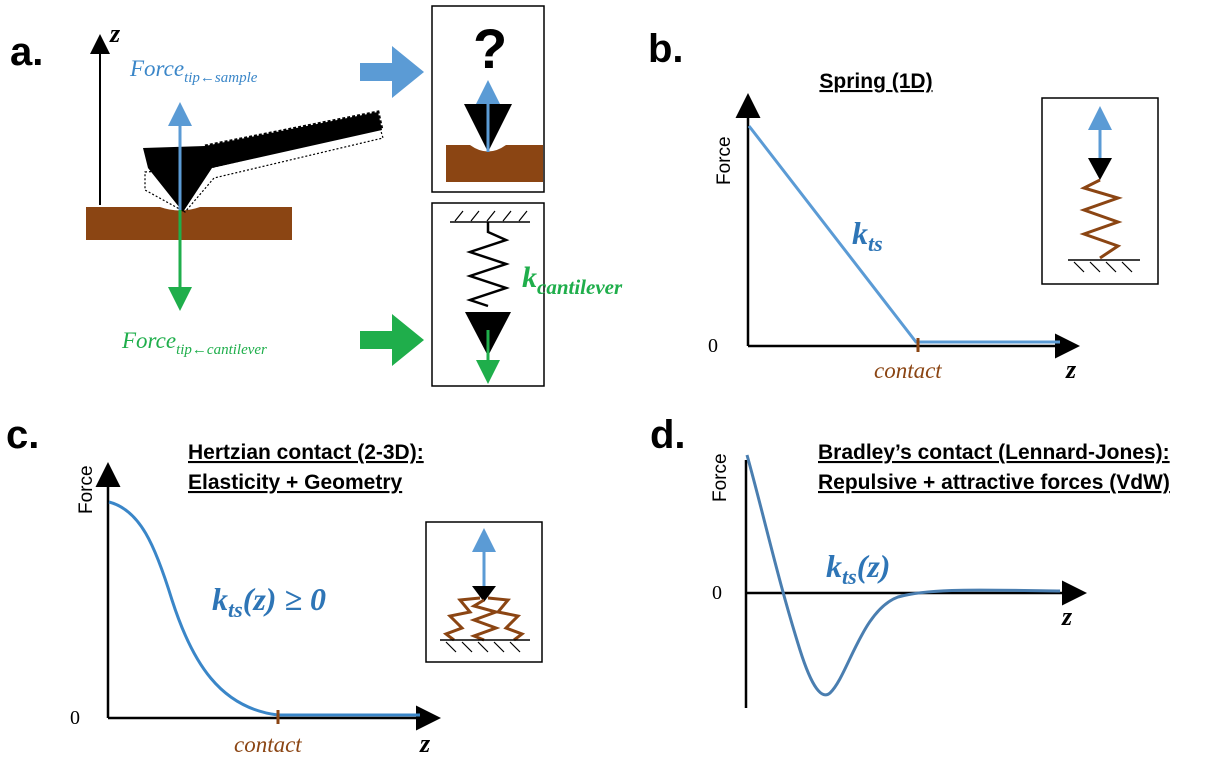 The width and height of the screenshot is (1205, 758). Describe the element at coordinates (494, 163) in the screenshot. I see `inset-sample-block` at that location.